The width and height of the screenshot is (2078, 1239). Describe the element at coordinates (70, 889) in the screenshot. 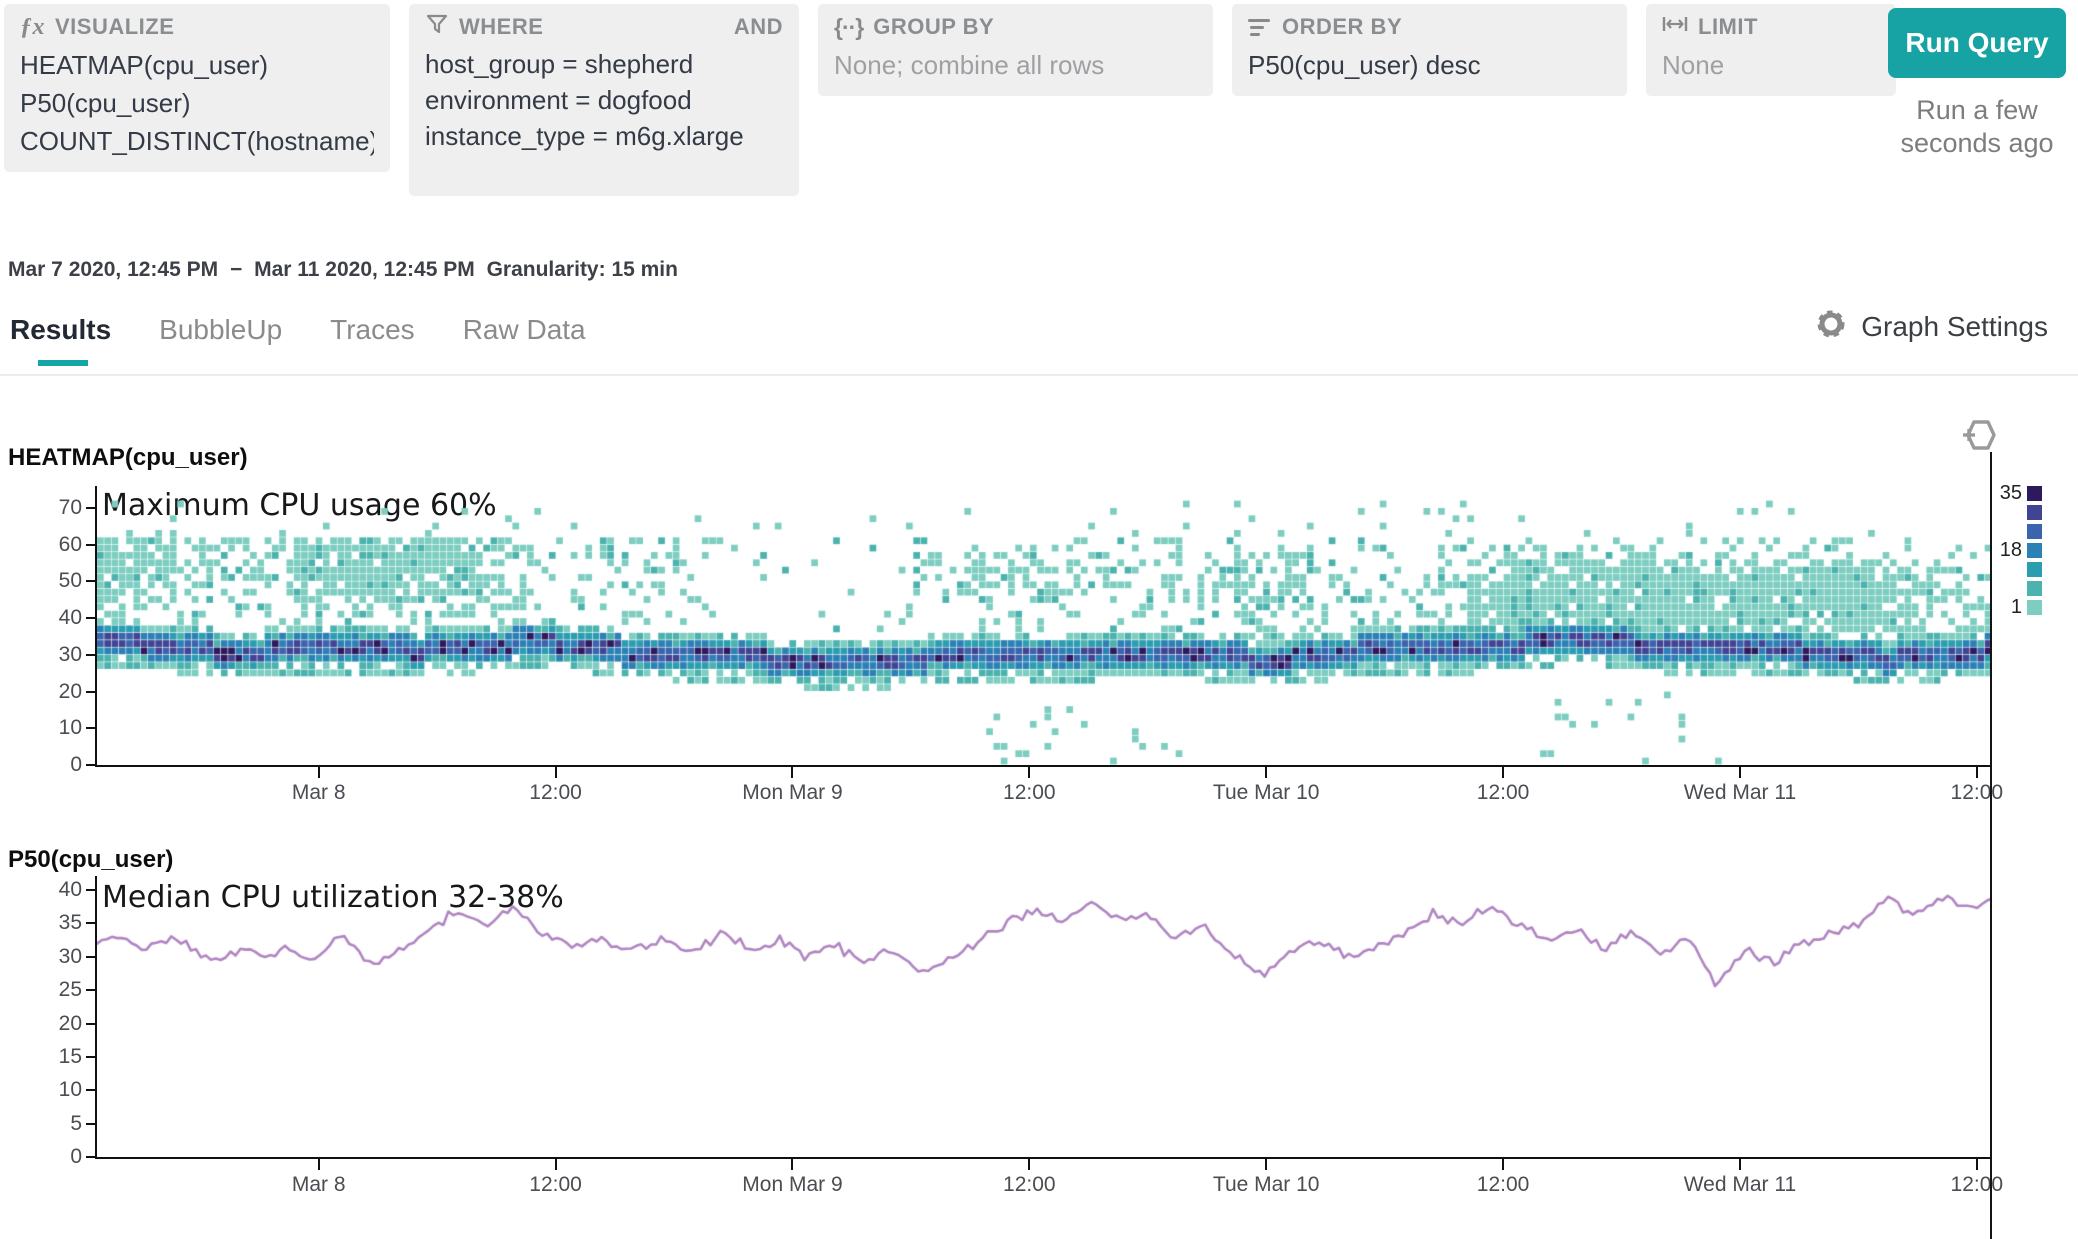

I see `y-tick-label: 40` at that location.